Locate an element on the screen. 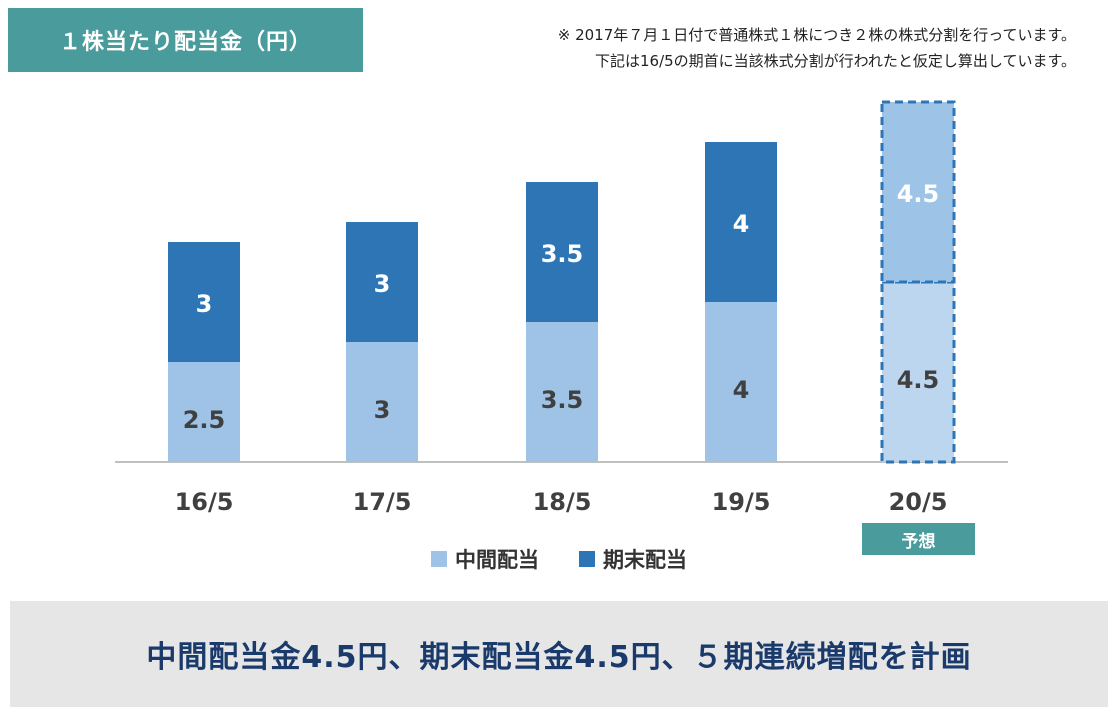 This screenshot has height=715, width=1118. legend-swatch-year-end is located at coordinates (587, 559).